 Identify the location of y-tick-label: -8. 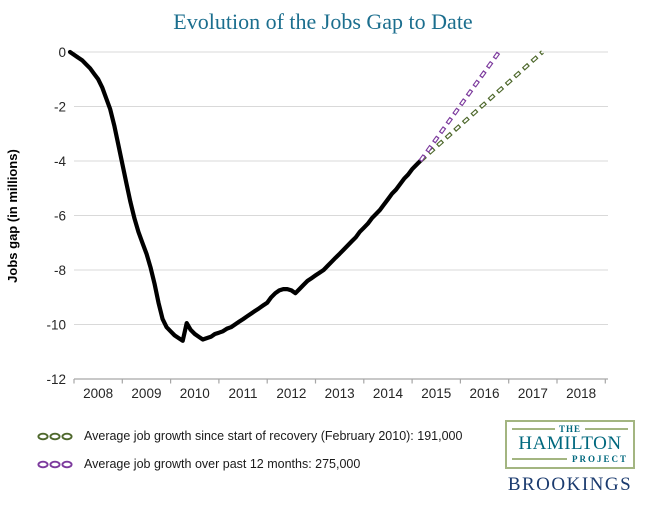
(60, 270).